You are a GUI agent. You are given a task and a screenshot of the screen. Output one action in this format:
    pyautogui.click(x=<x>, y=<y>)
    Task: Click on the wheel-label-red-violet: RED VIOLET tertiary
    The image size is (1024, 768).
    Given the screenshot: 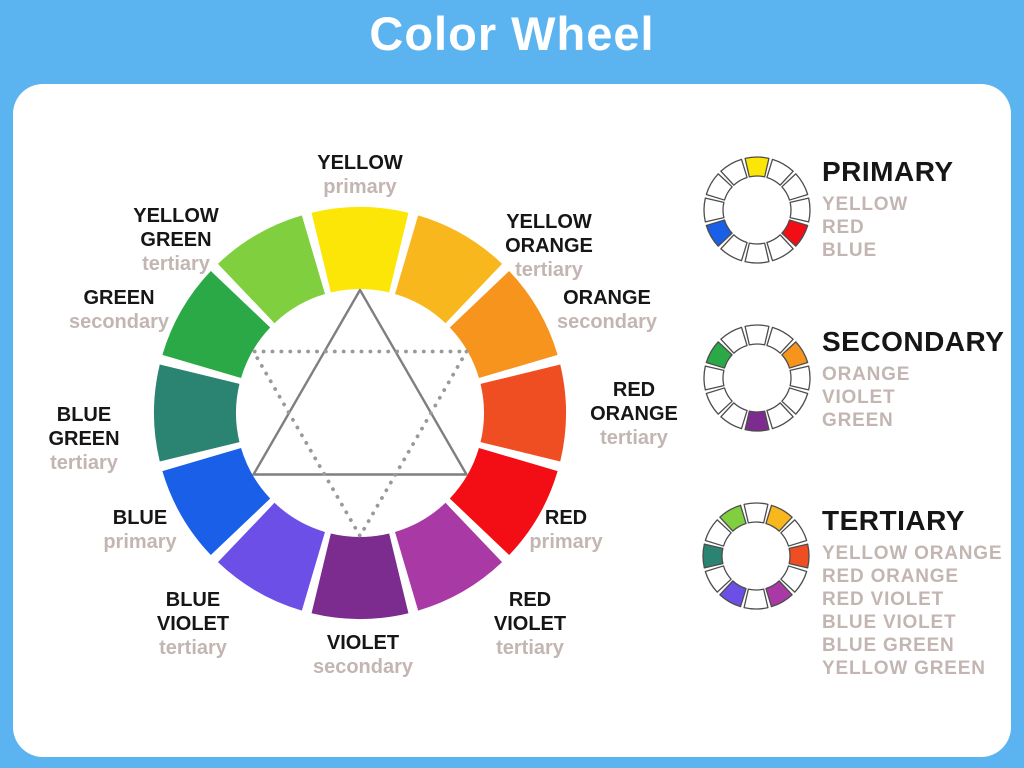 What is the action you would take?
    pyautogui.click(x=530, y=624)
    